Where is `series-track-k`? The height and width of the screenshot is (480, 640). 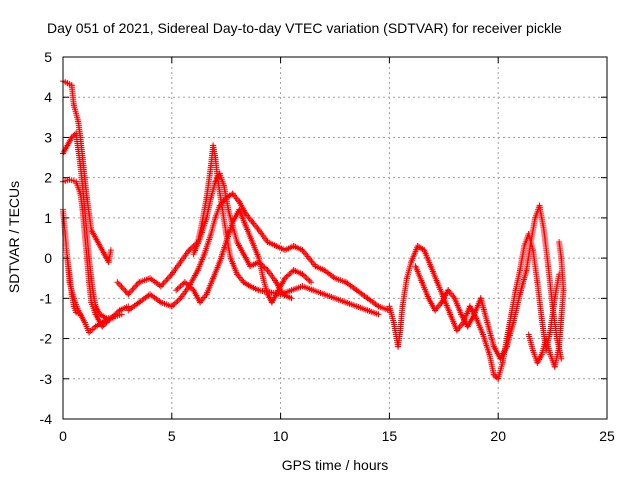
series-track-k is located at coordinates (488, 282).